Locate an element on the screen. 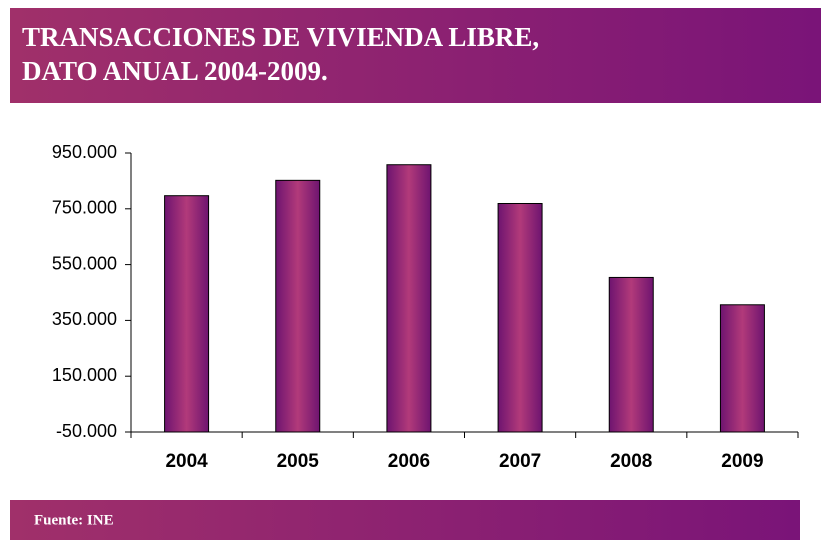  footer-band is located at coordinates (405, 520).